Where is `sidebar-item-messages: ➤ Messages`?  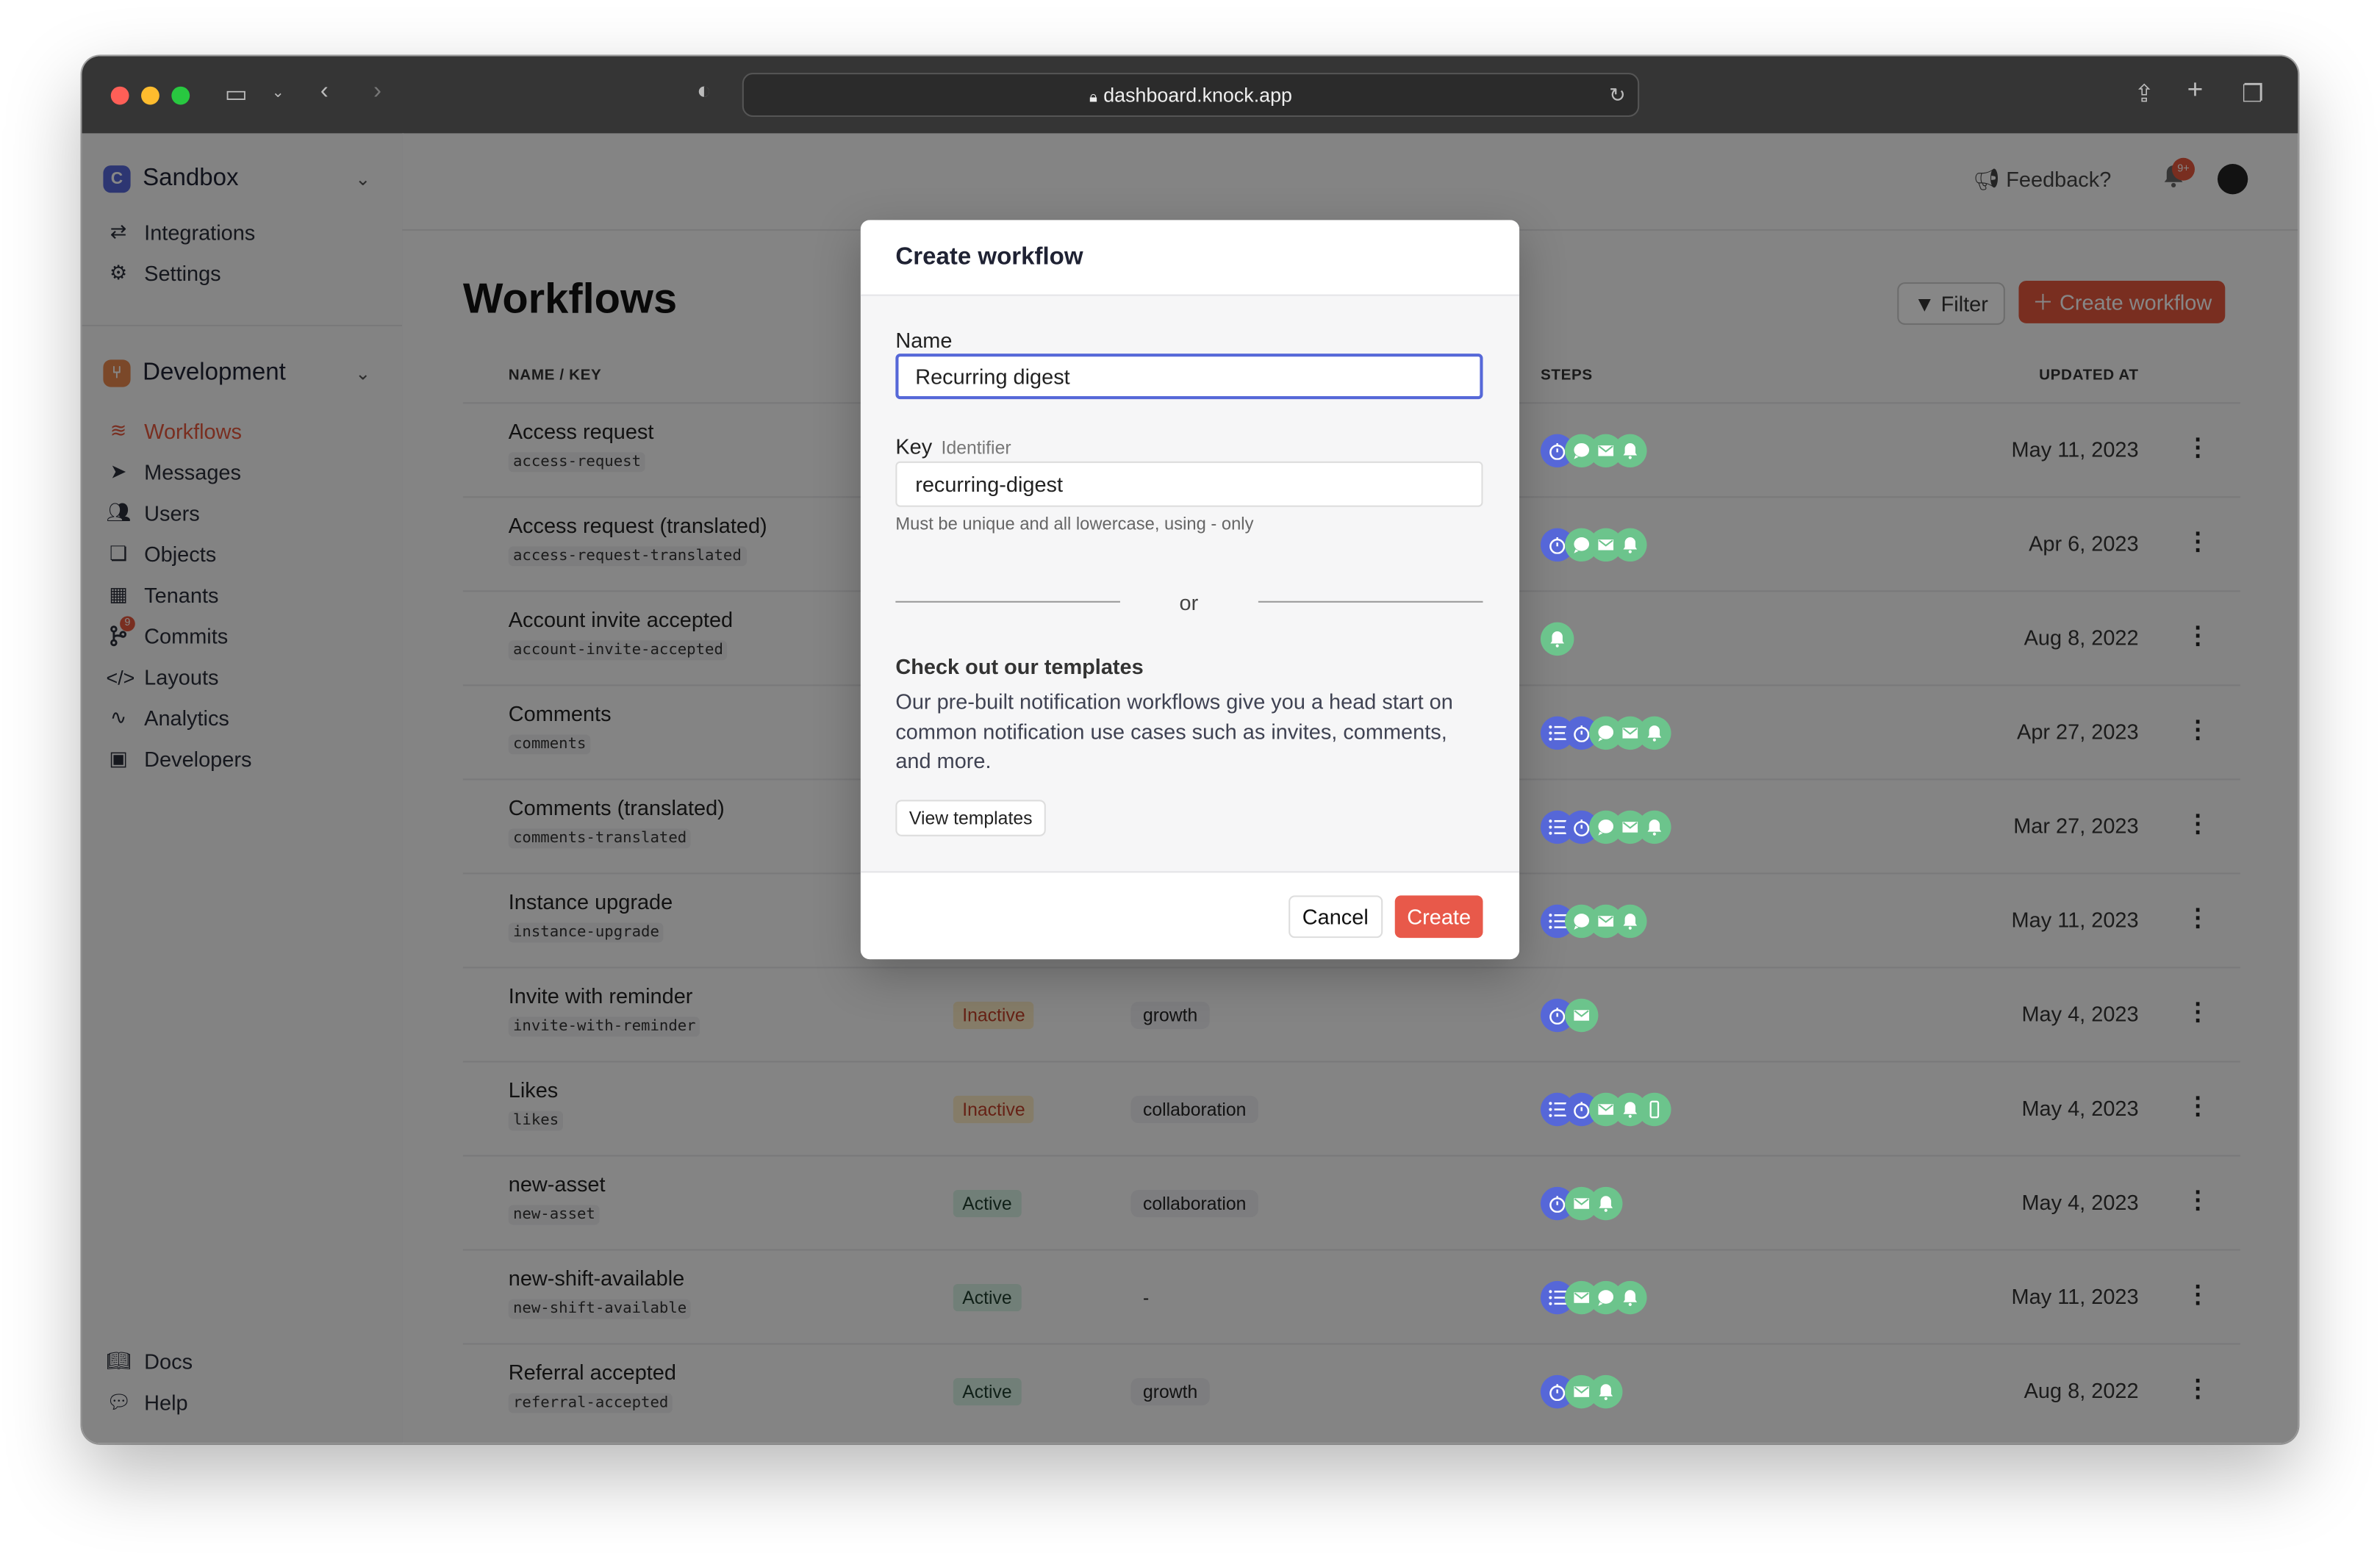 sidebar-item-messages: ➤ Messages is located at coordinates (174, 472).